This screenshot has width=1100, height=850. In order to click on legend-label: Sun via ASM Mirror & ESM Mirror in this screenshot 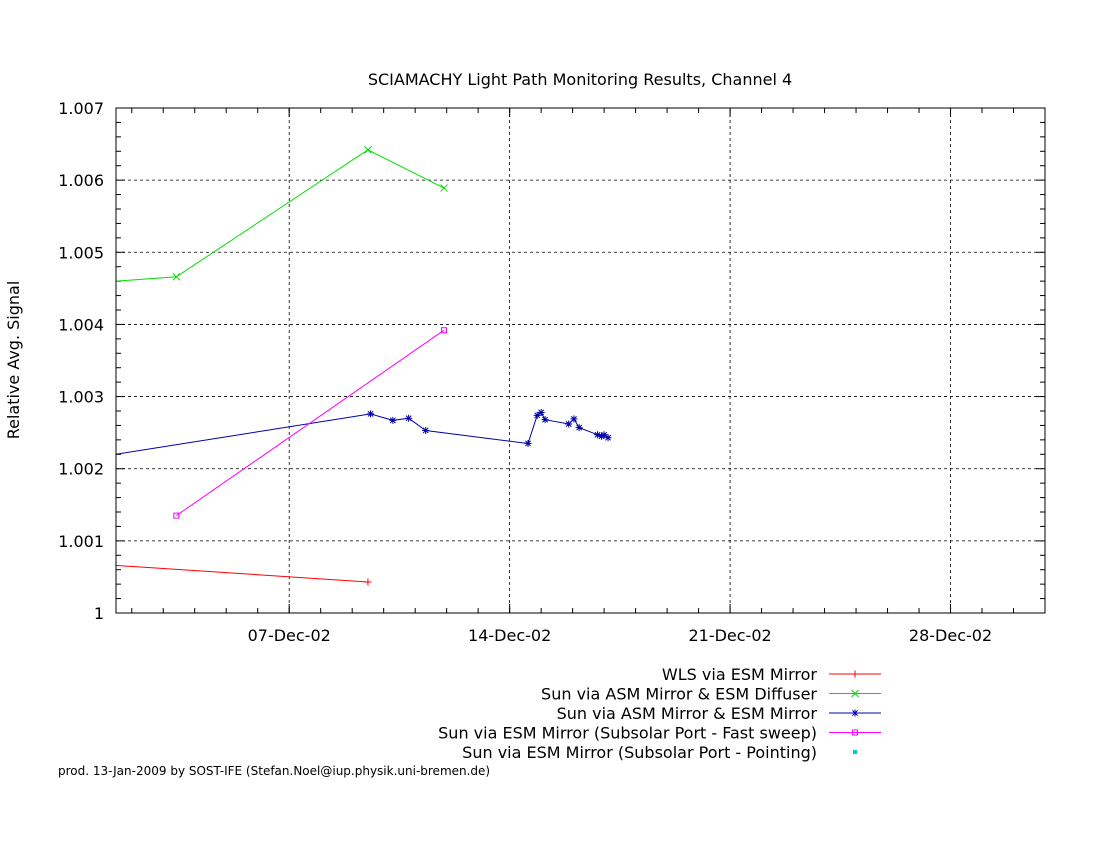, I will do `click(687, 713)`.